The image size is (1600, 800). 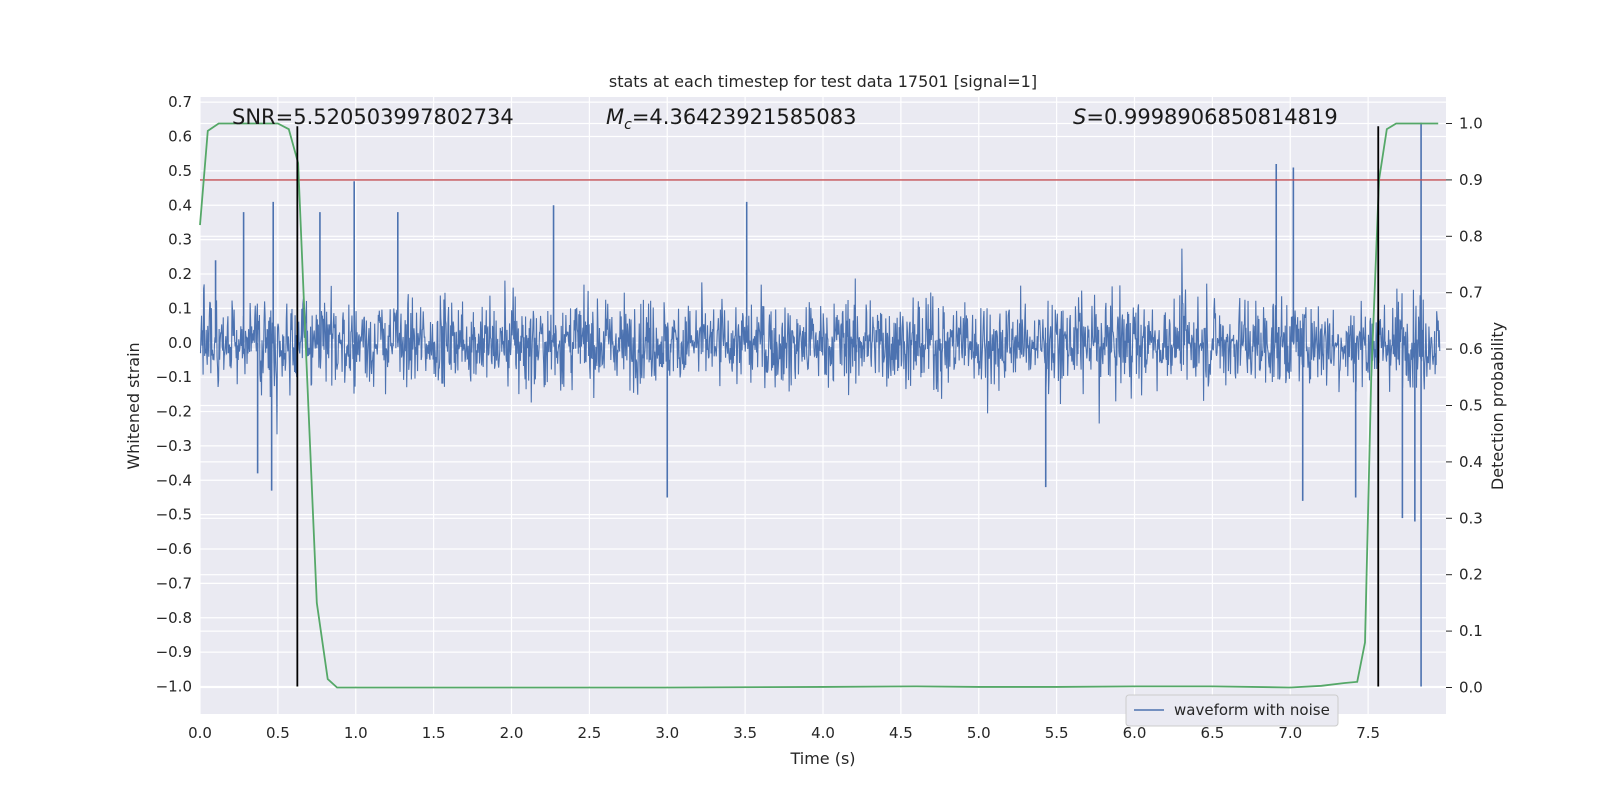 I want to click on x-tick-label: 0.0, so click(x=200, y=733).